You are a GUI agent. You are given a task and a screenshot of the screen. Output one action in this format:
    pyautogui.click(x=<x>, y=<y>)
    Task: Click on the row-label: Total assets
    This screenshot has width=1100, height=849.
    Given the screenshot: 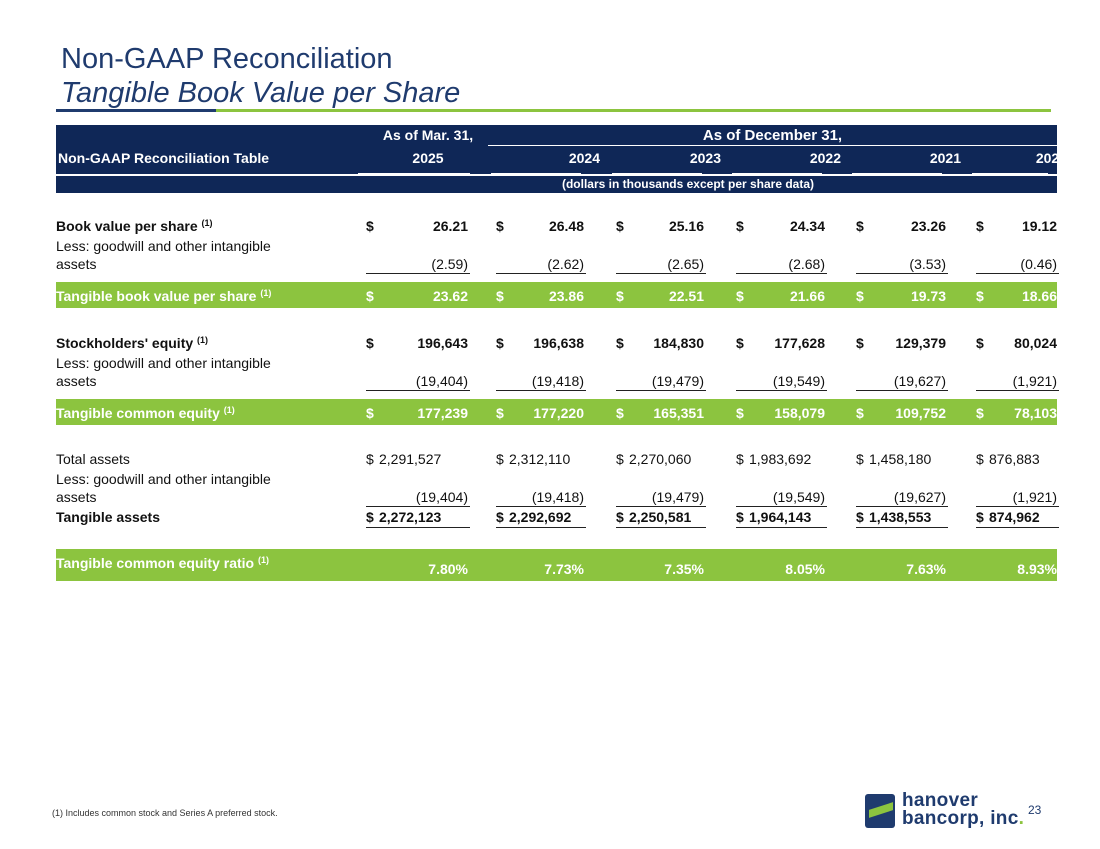 What is the action you would take?
    pyautogui.click(x=93, y=459)
    